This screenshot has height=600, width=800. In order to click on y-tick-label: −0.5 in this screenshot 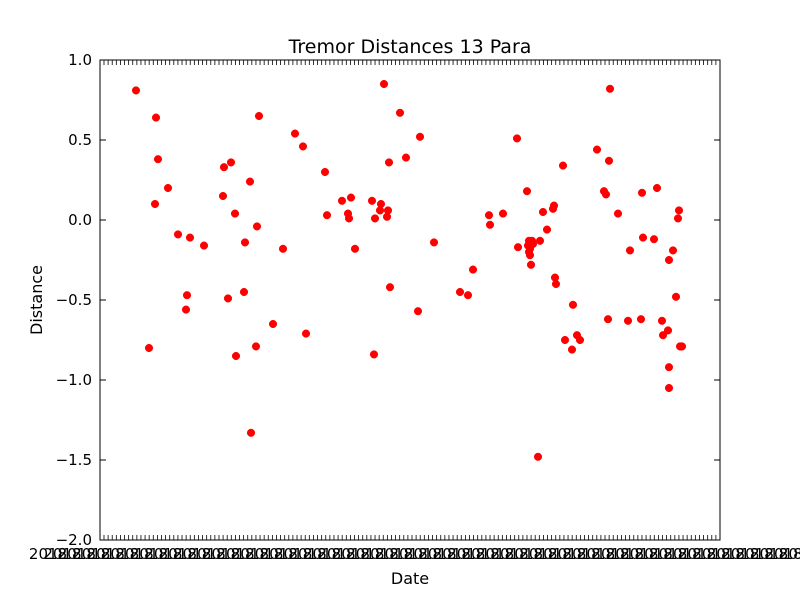, I will do `click(74, 300)`.